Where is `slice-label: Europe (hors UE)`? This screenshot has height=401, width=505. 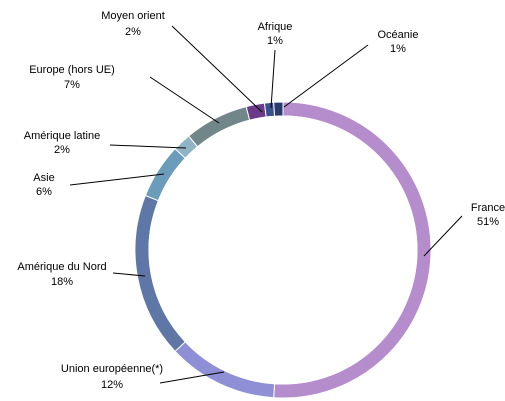 slice-label: Europe (hors UE) is located at coordinates (72, 70).